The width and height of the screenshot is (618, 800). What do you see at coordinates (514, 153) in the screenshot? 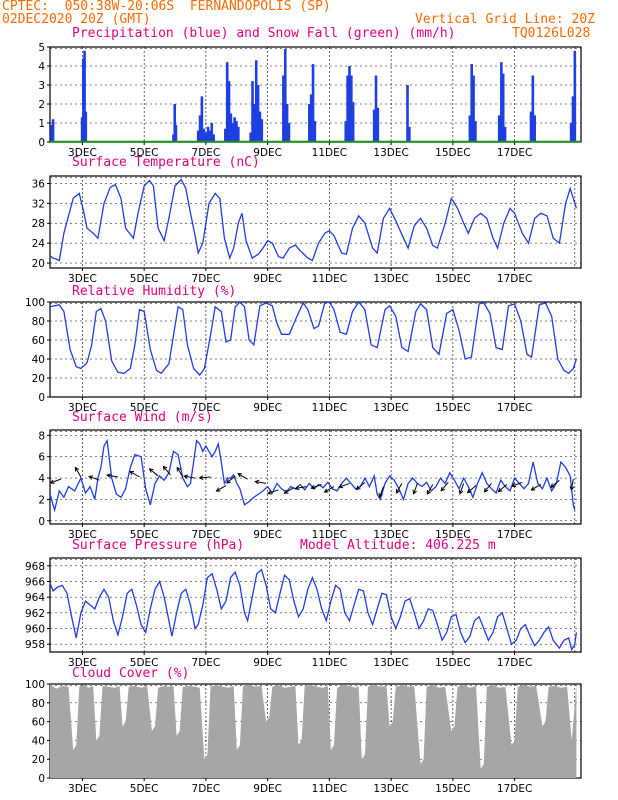
I see `precip-xtick-label: 17DEC` at bounding box center [514, 153].